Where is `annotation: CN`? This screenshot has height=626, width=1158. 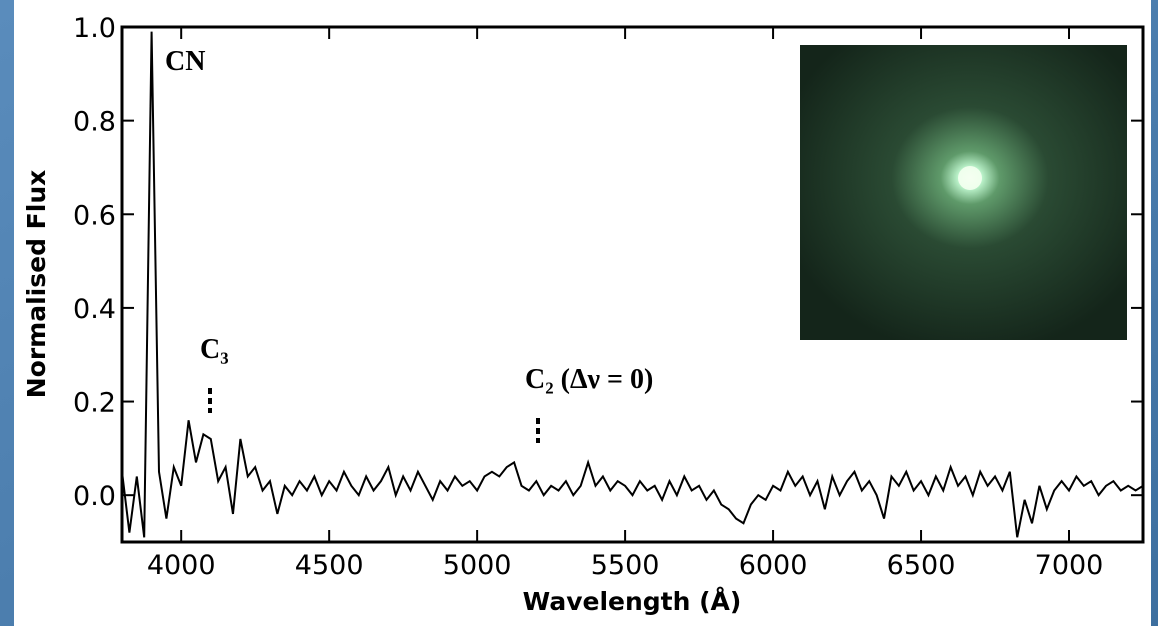 annotation: CN is located at coordinates (185, 61).